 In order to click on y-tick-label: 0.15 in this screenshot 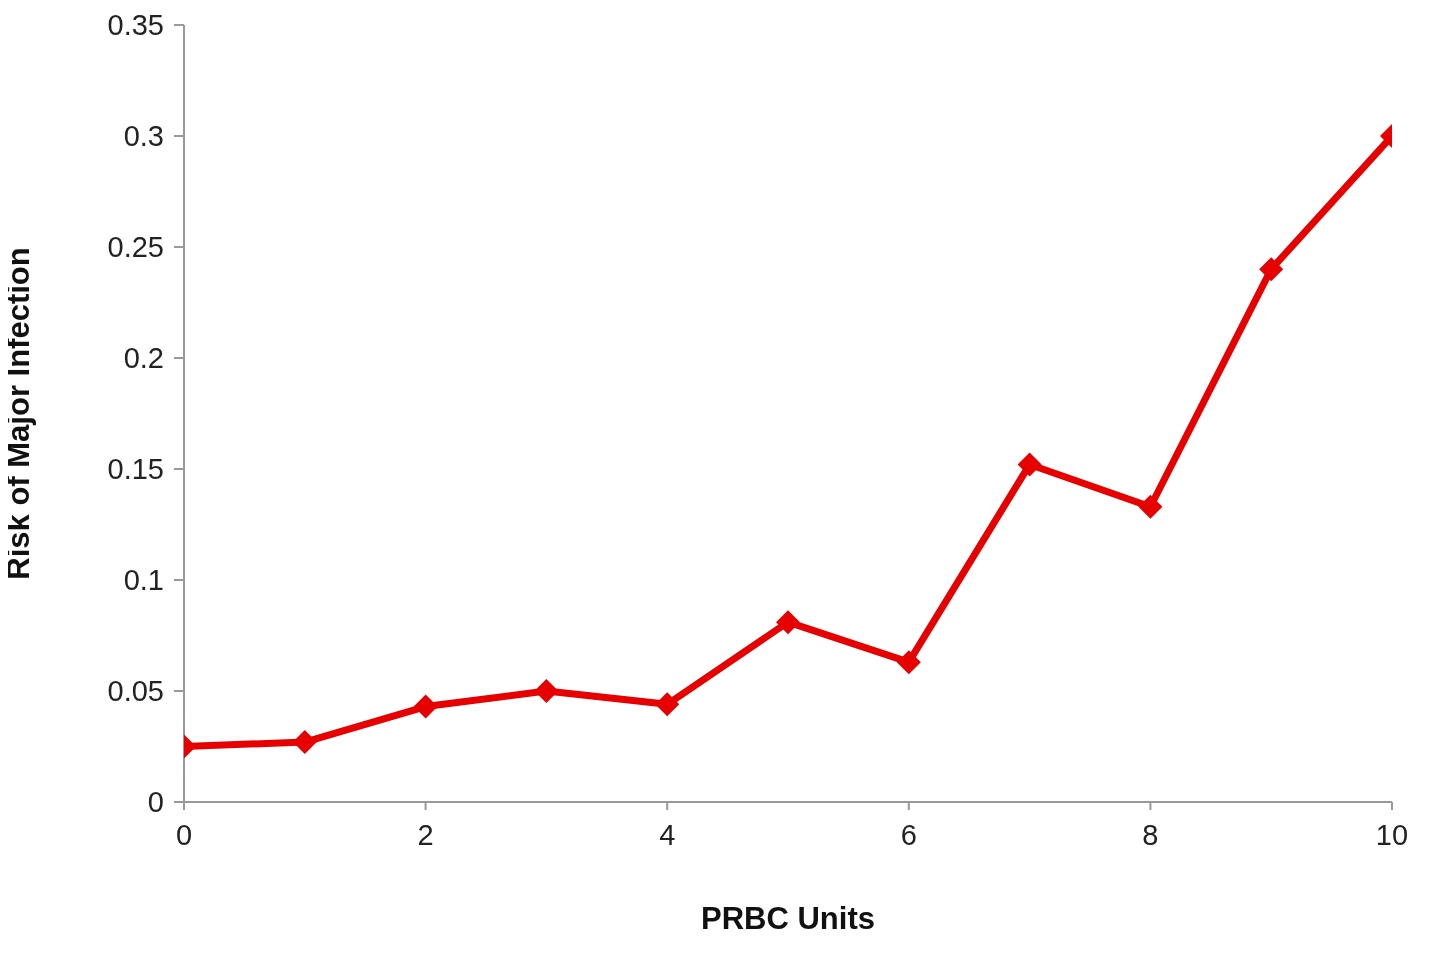, I will do `click(135, 469)`.